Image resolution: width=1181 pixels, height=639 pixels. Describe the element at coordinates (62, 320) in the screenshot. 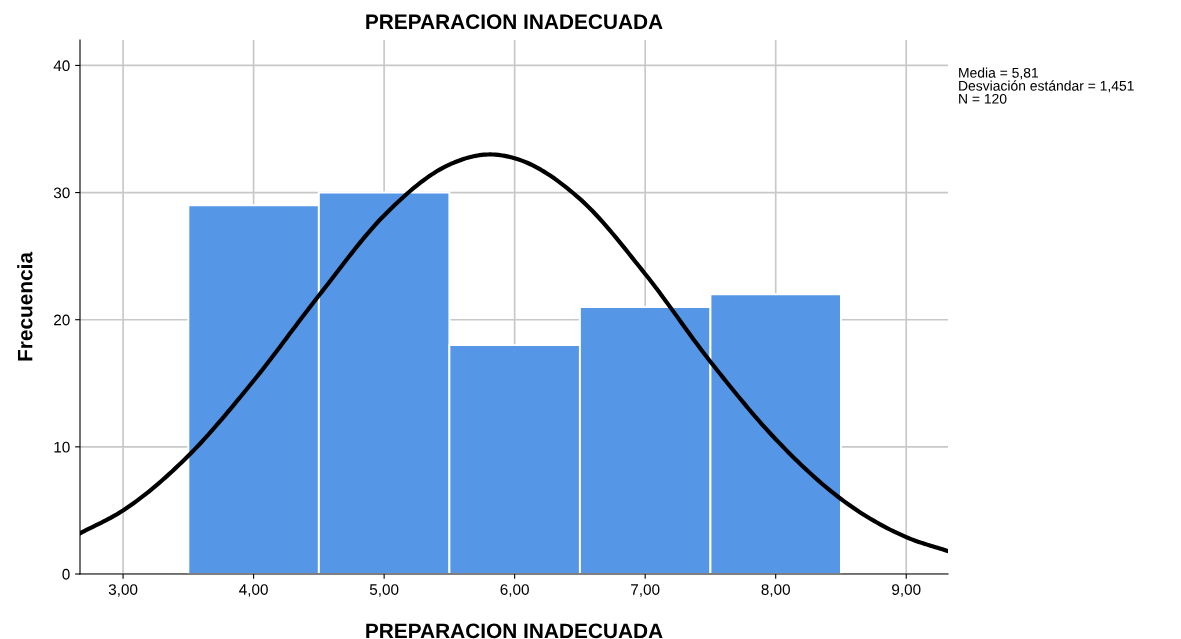

I see `y-tick-label: 20` at that location.